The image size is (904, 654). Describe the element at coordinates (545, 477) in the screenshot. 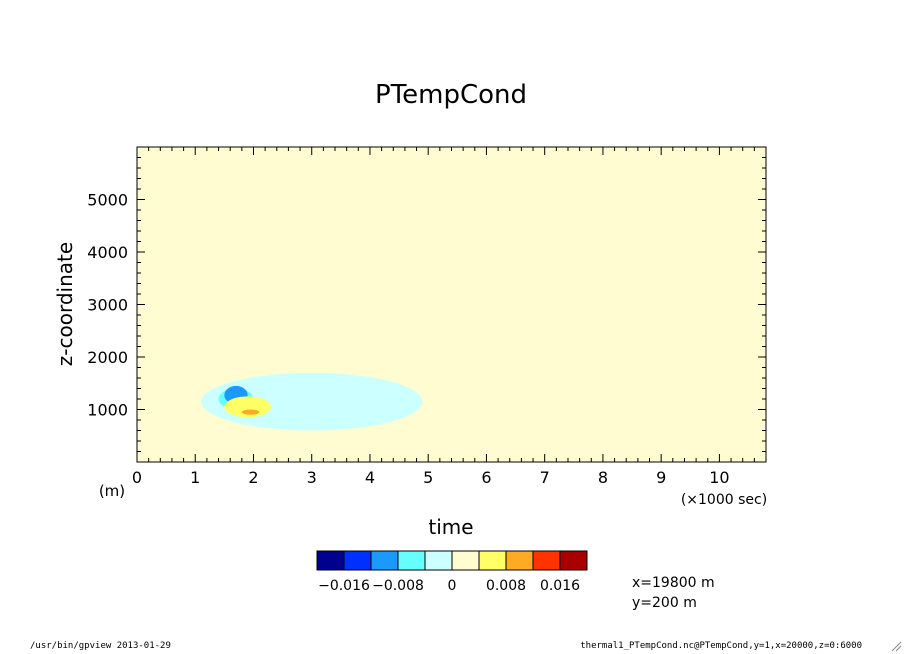

I see `x-tick-label: 7` at that location.